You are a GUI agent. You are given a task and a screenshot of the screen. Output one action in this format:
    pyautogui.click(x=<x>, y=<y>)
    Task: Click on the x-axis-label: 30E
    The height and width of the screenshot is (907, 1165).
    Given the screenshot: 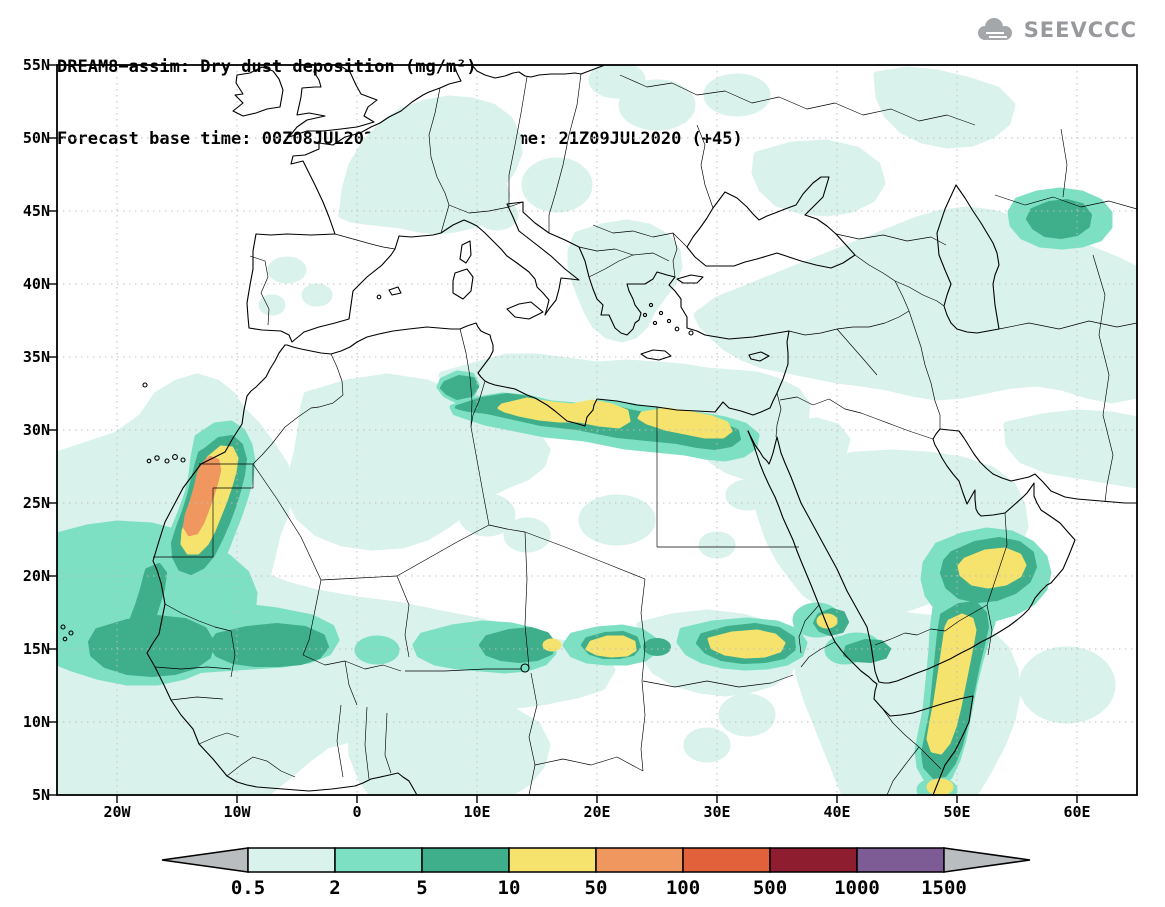 What is the action you would take?
    pyautogui.click(x=717, y=812)
    